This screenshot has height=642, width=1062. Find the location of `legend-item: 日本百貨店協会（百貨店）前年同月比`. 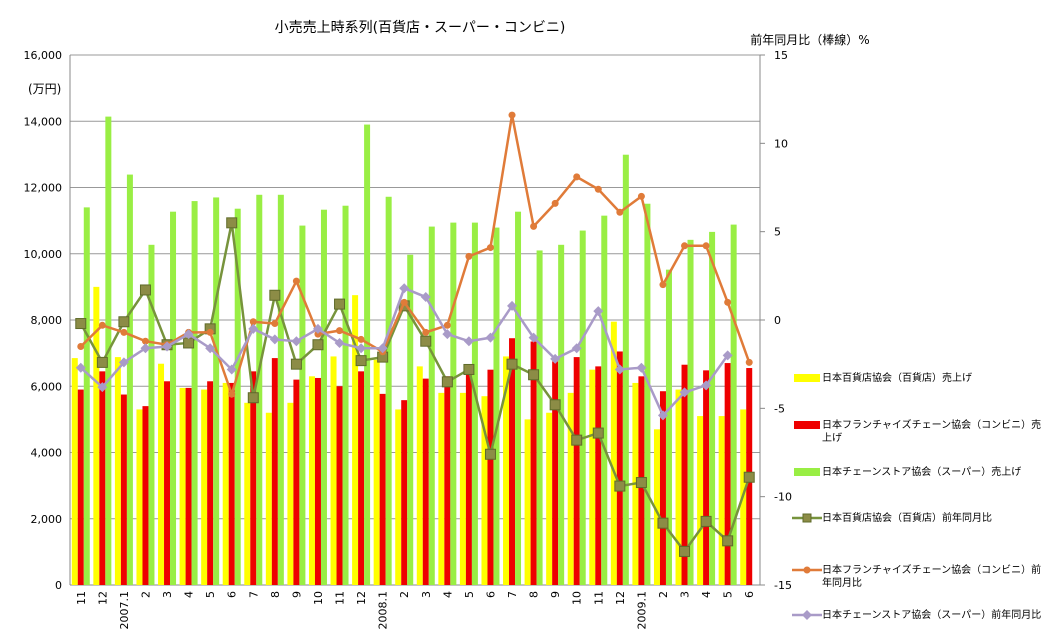

legend-item: 日本百貨店協会（百貨店）前年同月比 is located at coordinates (922, 518).